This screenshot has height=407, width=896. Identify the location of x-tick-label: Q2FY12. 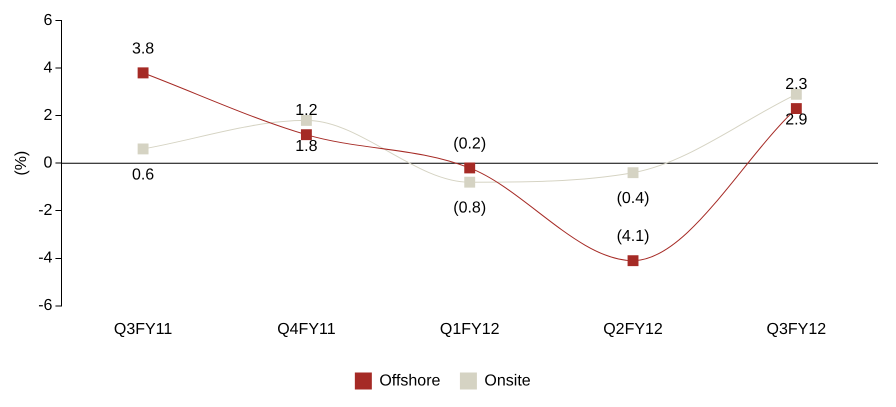
(633, 329).